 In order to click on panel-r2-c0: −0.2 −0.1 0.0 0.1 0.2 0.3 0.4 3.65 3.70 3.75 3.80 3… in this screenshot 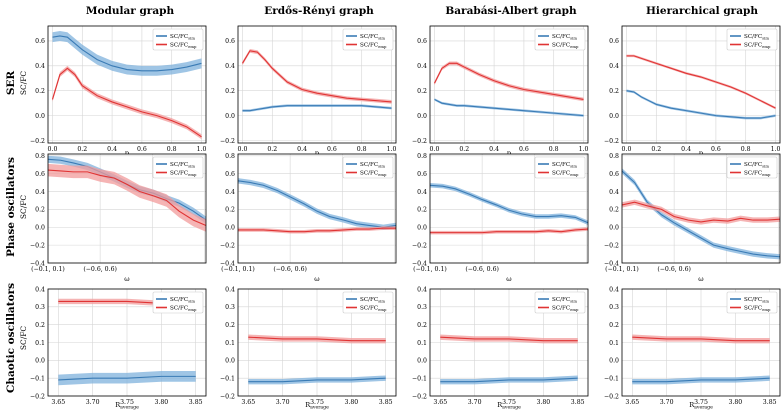, I will do `click(118, 348)`.